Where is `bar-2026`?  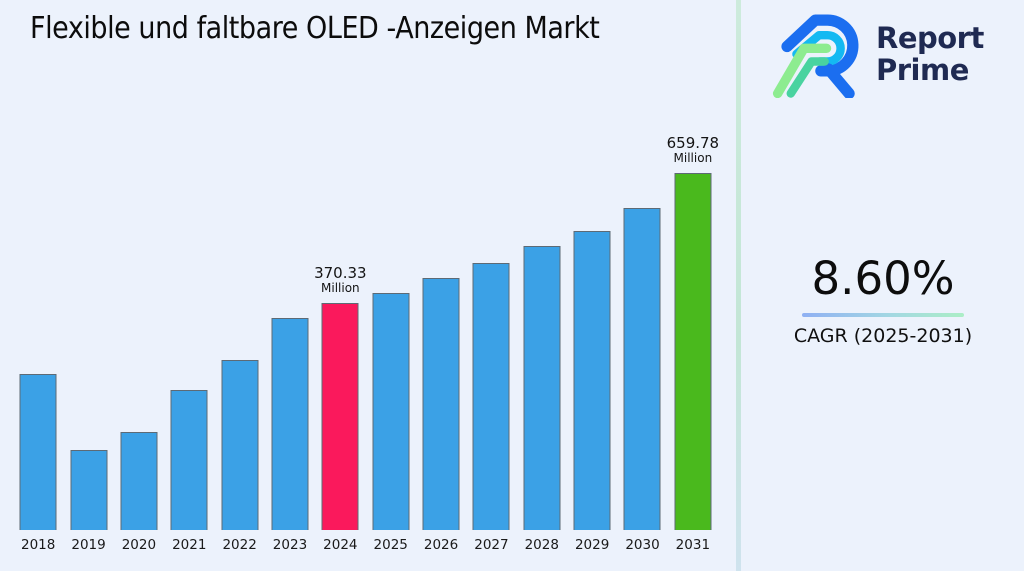
bar-2026 is located at coordinates (441, 404).